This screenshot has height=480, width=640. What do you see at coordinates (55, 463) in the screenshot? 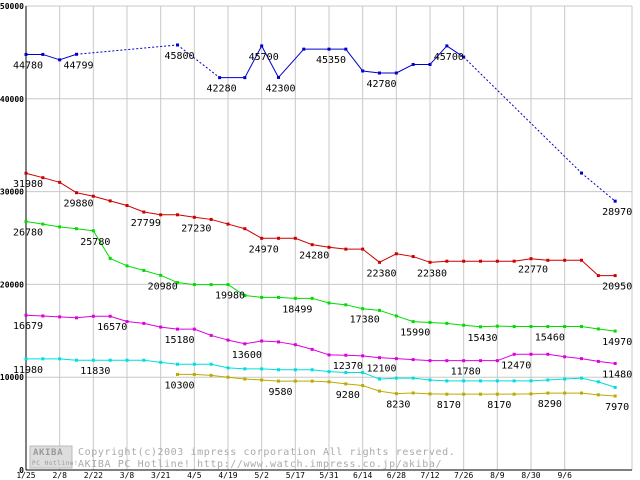
I see `akiba-logo-bottom: PC Hotline!` at bounding box center [55, 463].